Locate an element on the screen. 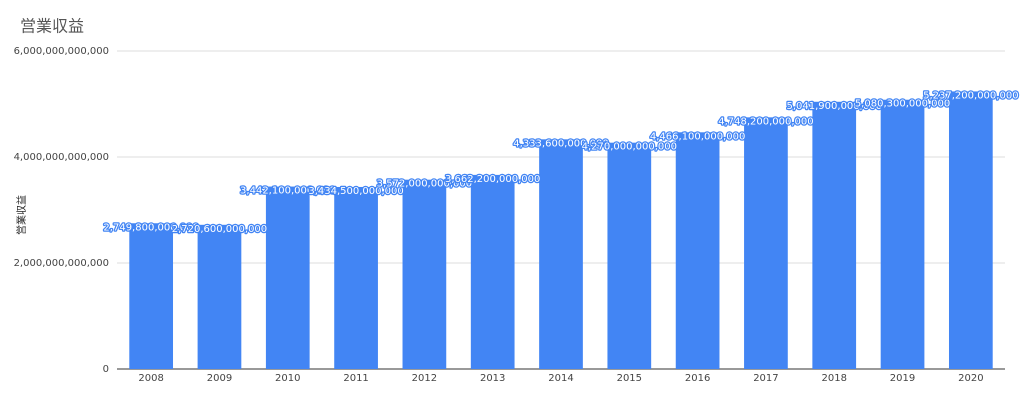 This screenshot has width=1024, height=402. x-tick-label: 2011 is located at coordinates (355, 378).